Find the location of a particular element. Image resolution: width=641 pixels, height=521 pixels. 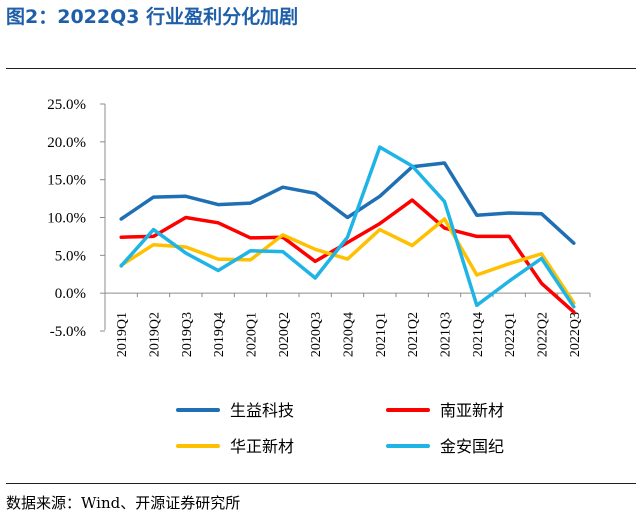

y-tick-label: 15.0% is located at coordinates (66, 181).